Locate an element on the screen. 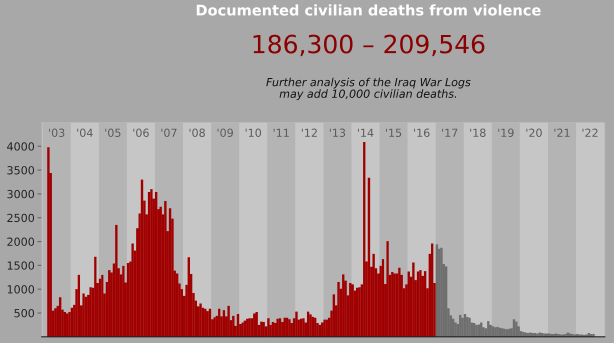  y-tick-label: 4000 is located at coordinates (20, 146).